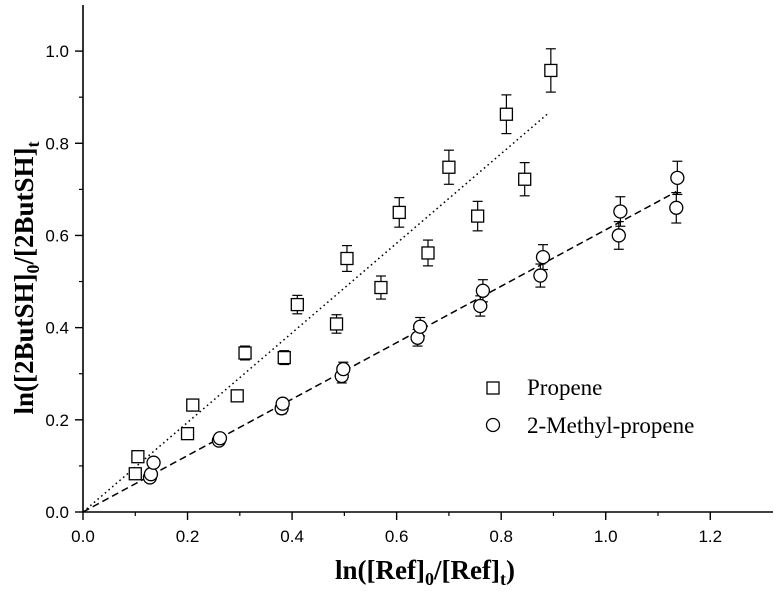  Describe the element at coordinates (188, 536) in the screenshot. I see `x-tick-label: 0.2` at that location.